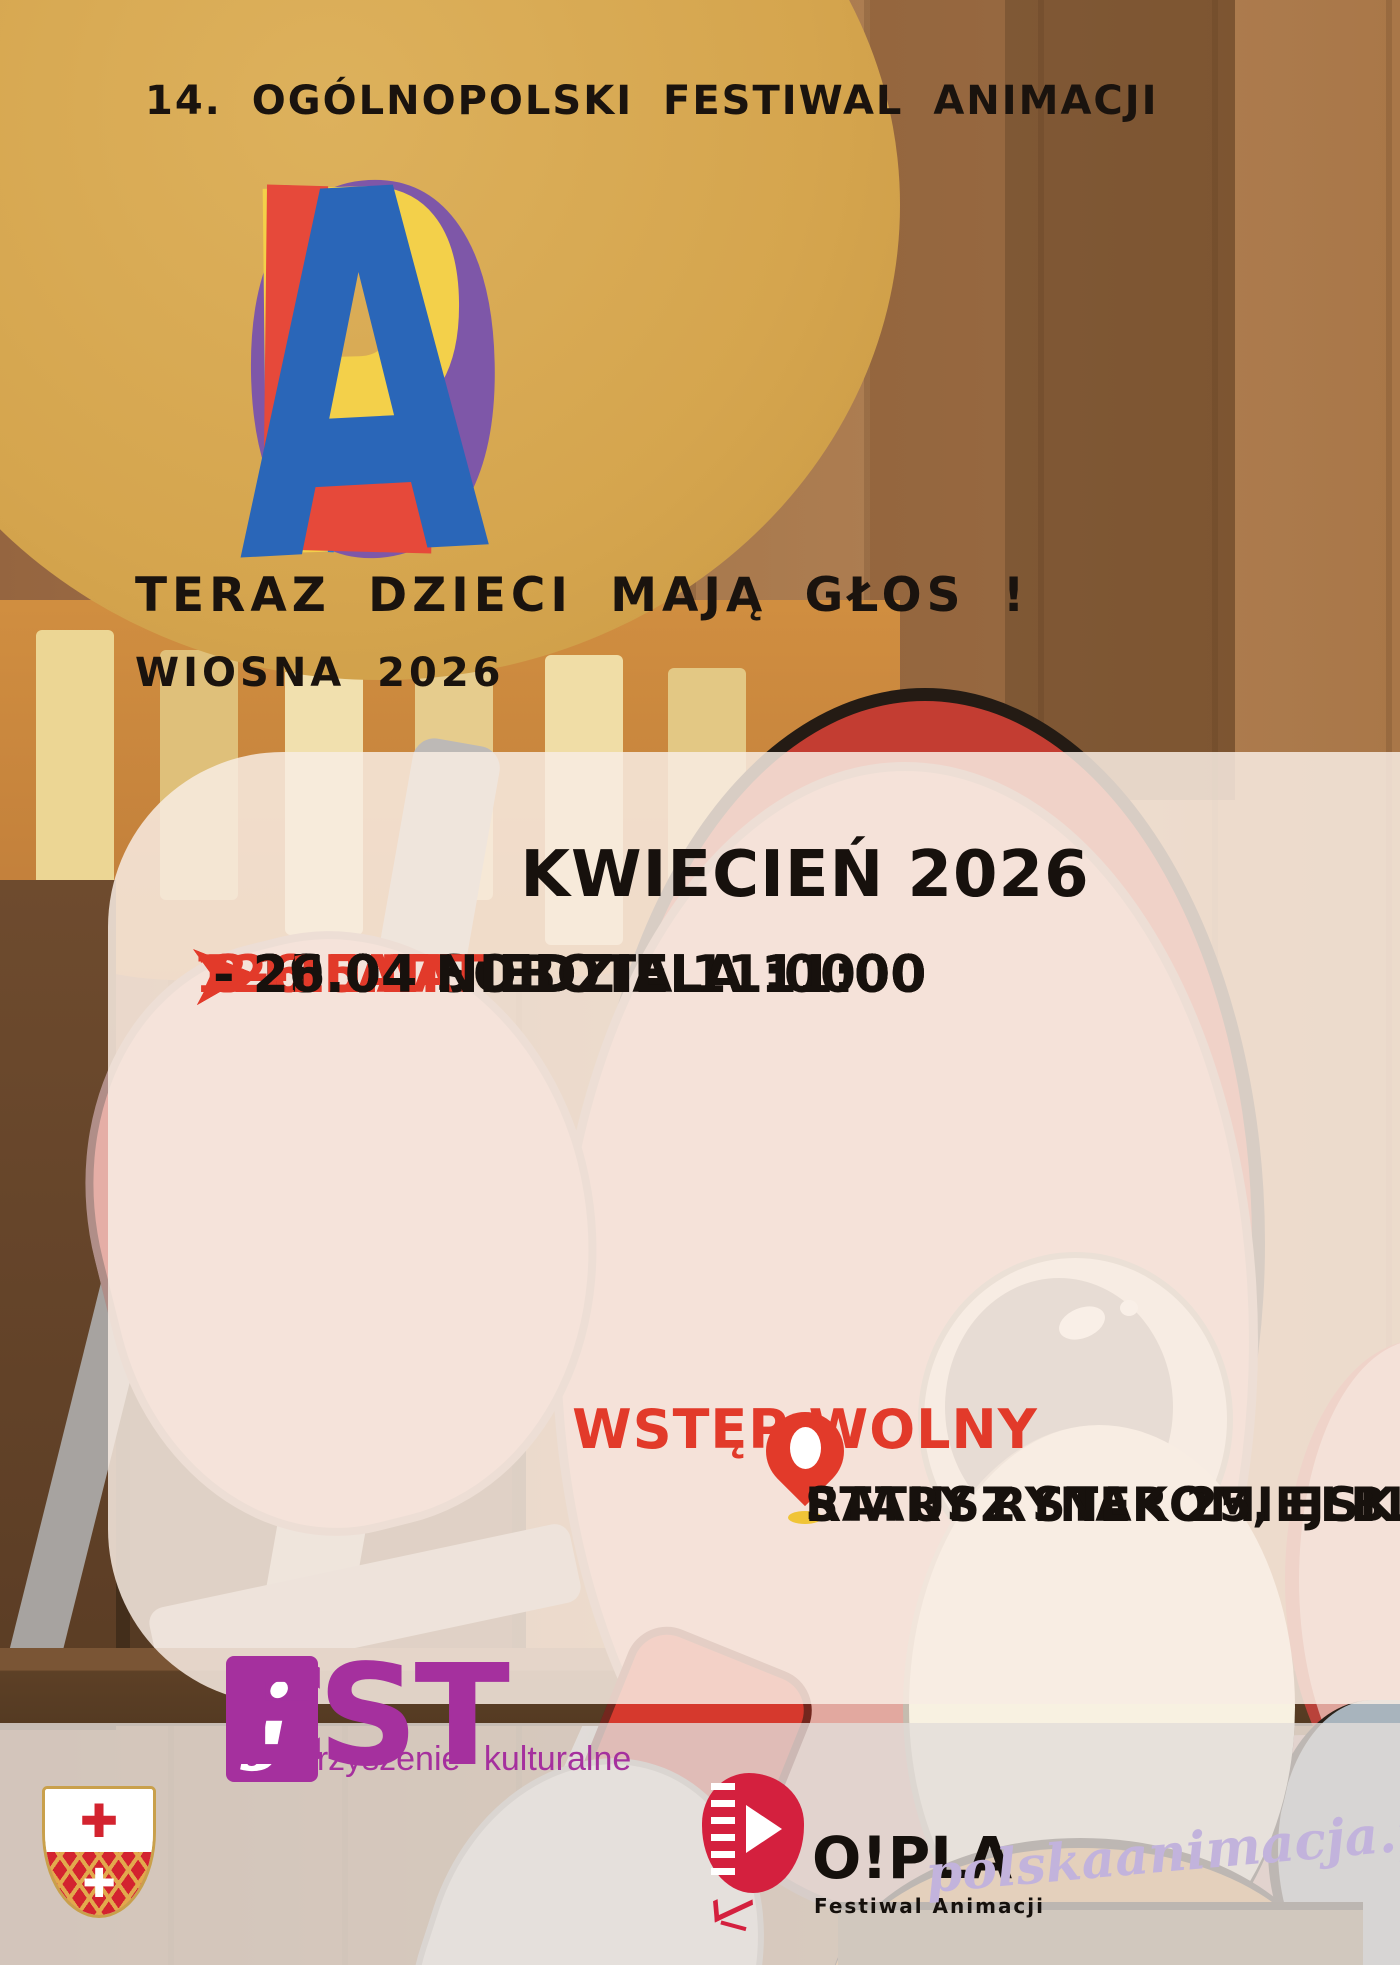 The image size is (1400, 1965). What do you see at coordinates (805, 1448) in the screenshot?
I see `map-pin-hole` at bounding box center [805, 1448].